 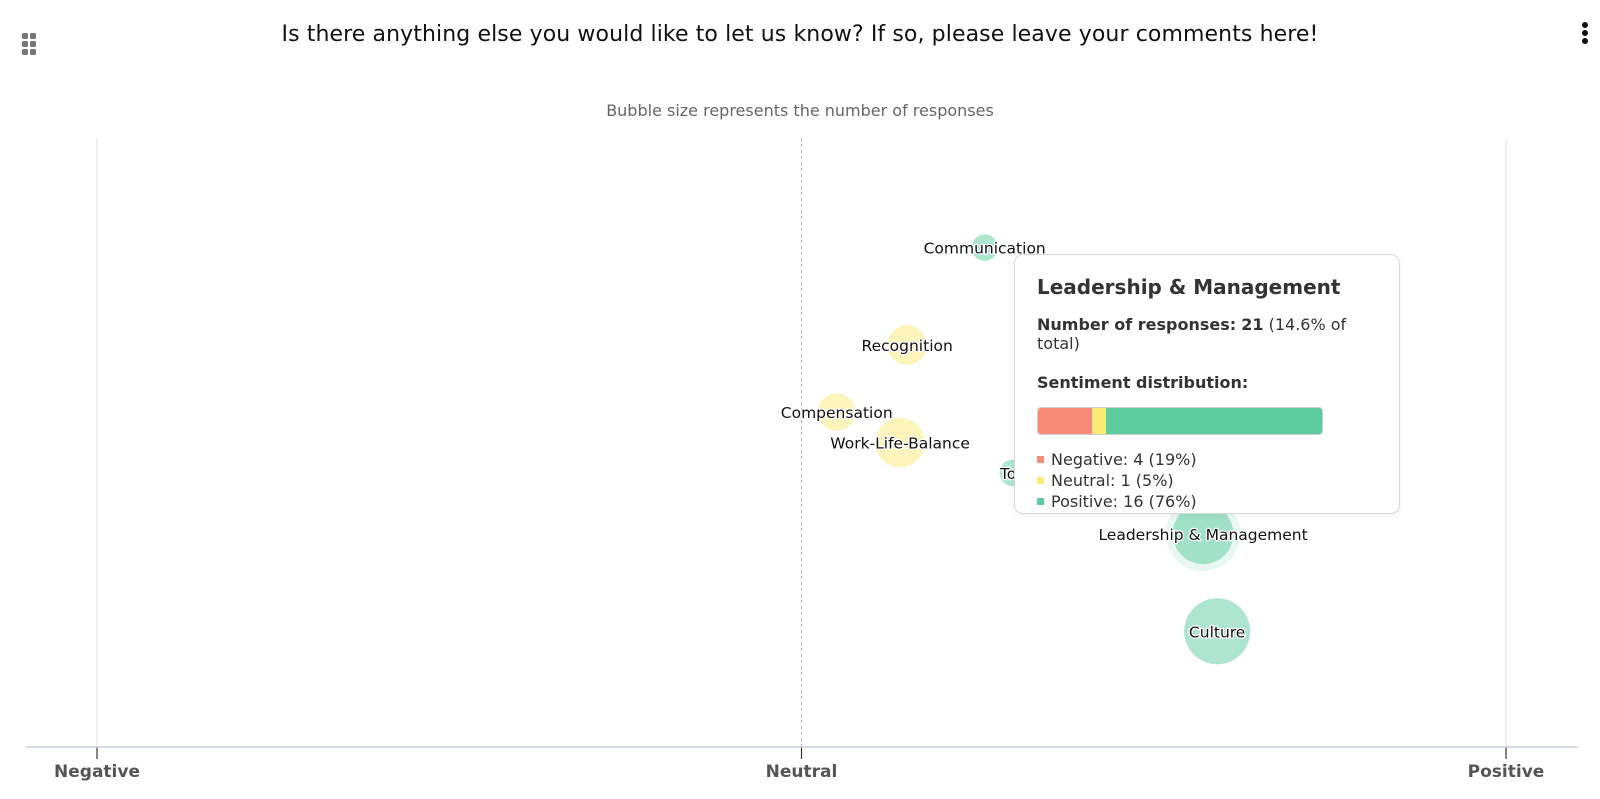 What do you see at coordinates (1189, 287) in the screenshot?
I see `tooltip-title: Leadership & Management` at bounding box center [1189, 287].